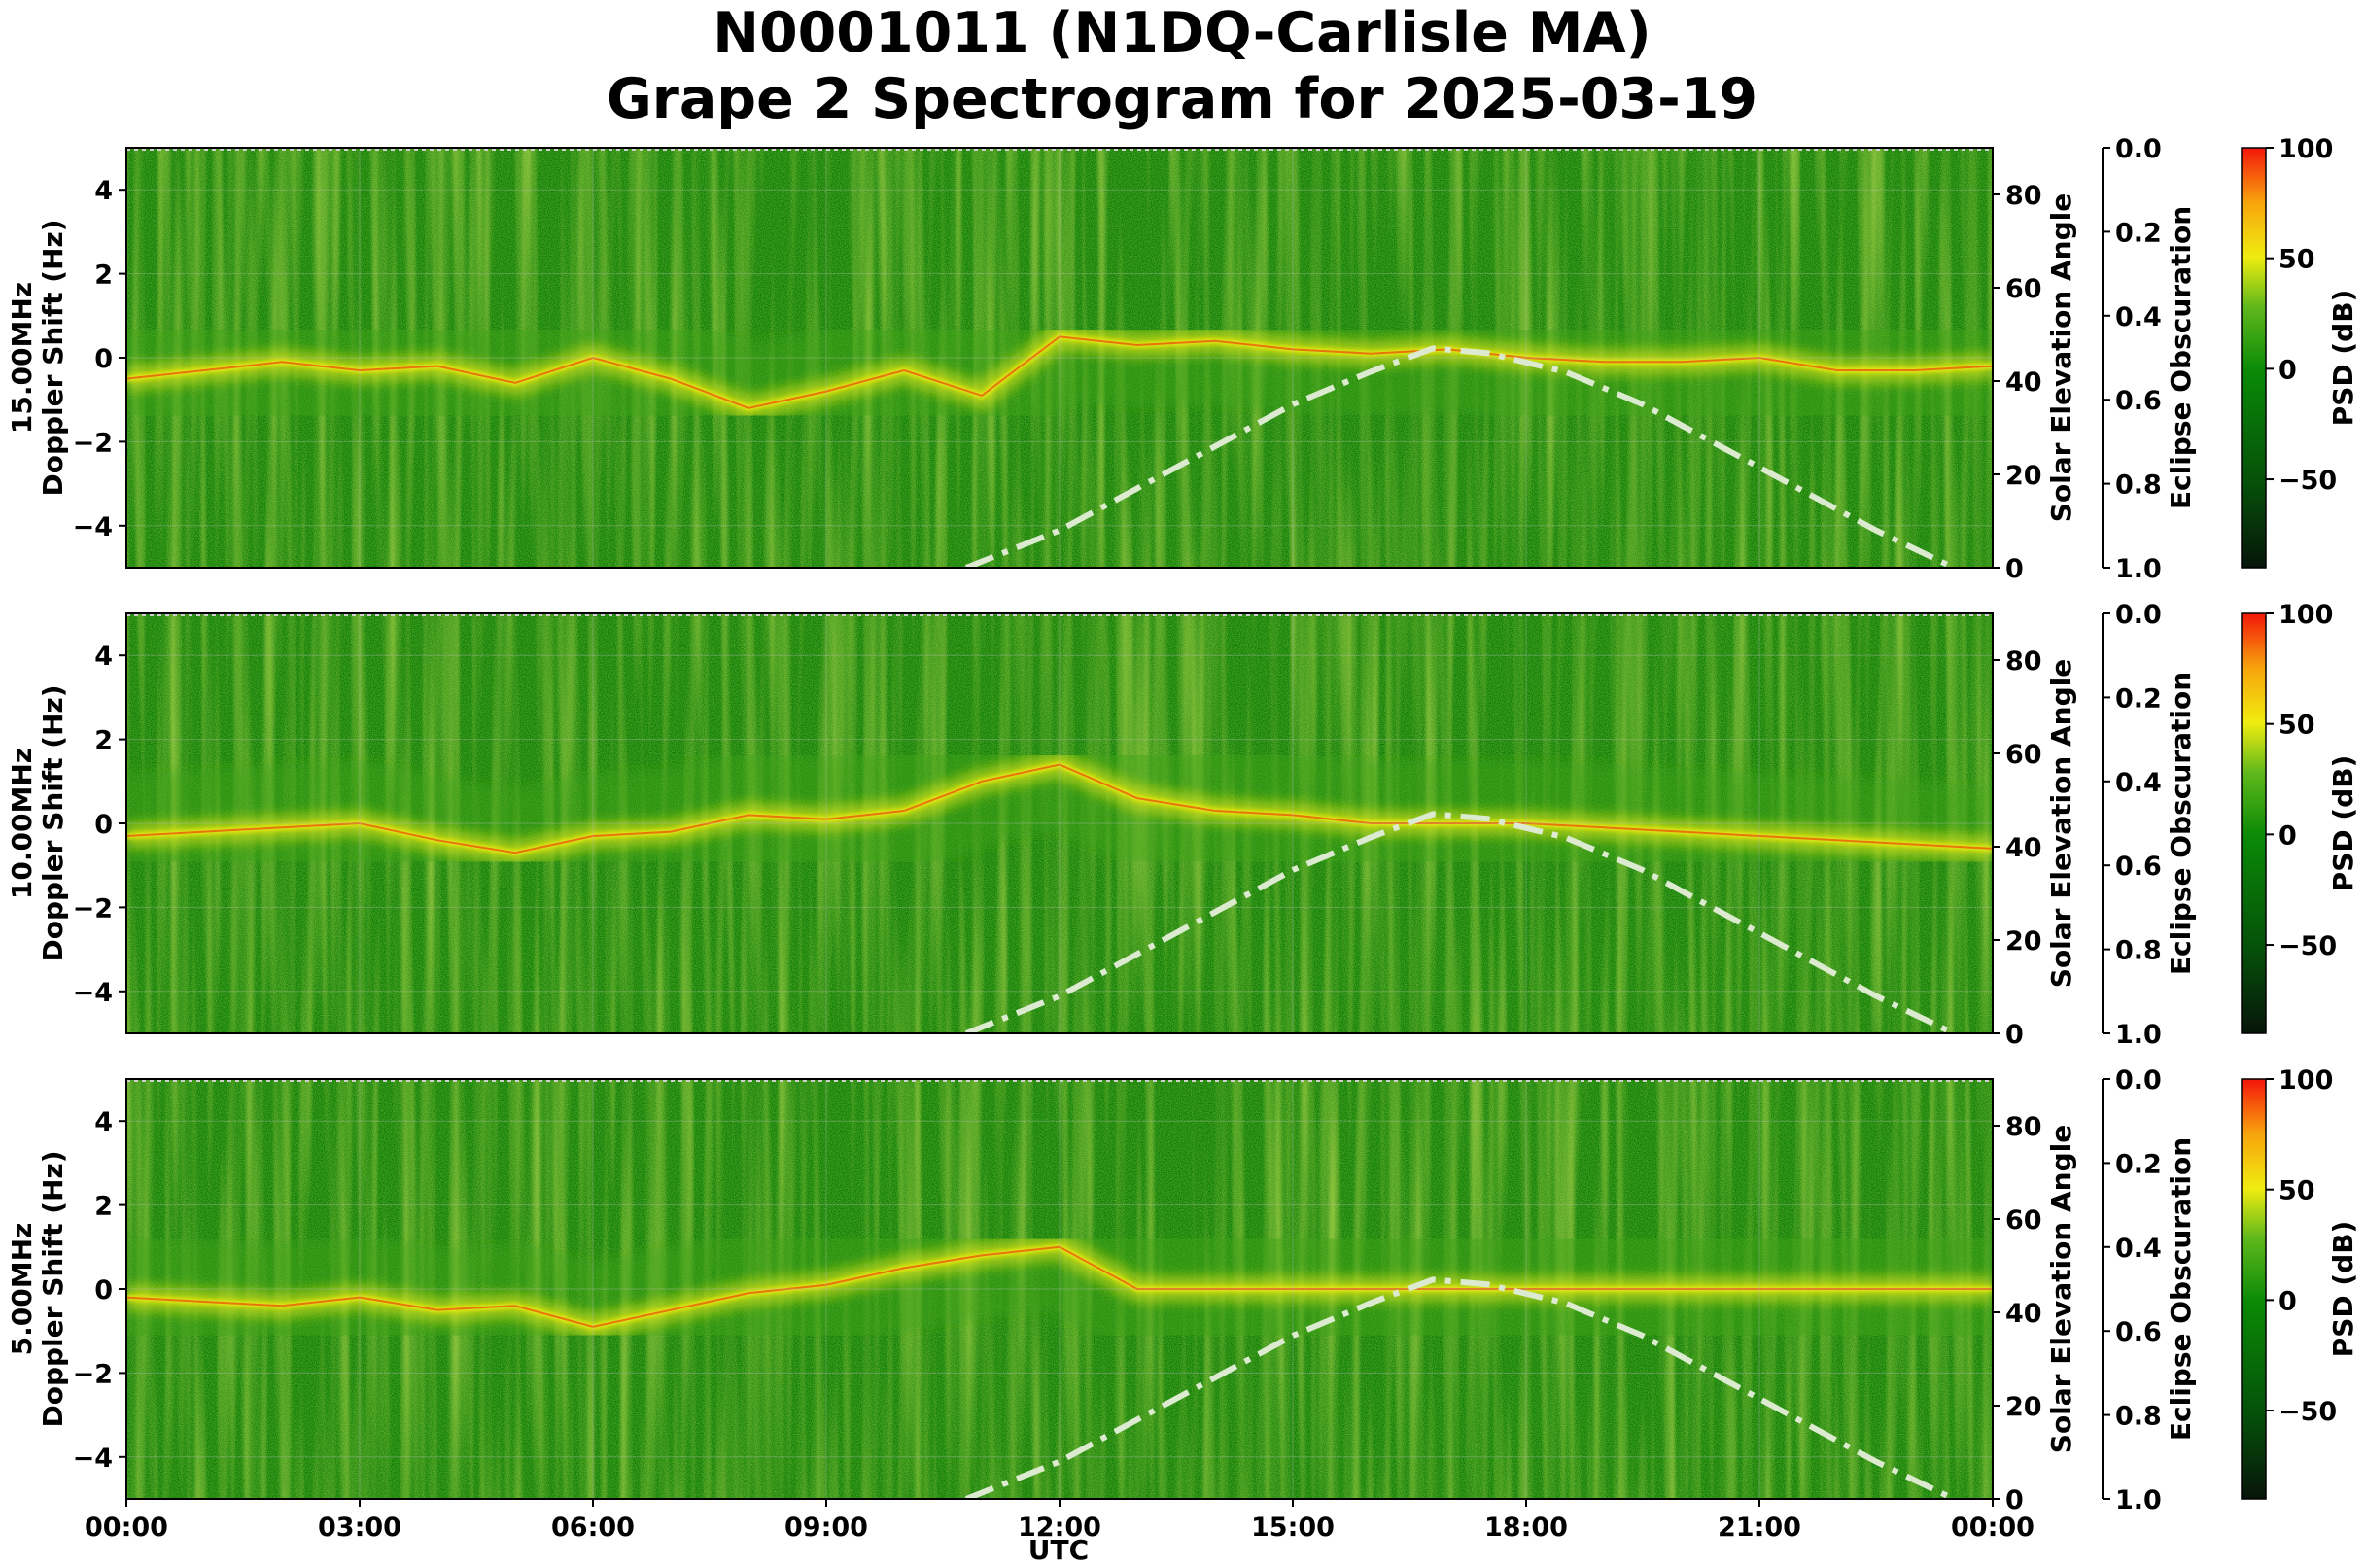  What do you see at coordinates (1526, 1528) in the screenshot?
I see `x-tick-label: 18:00` at bounding box center [1526, 1528].